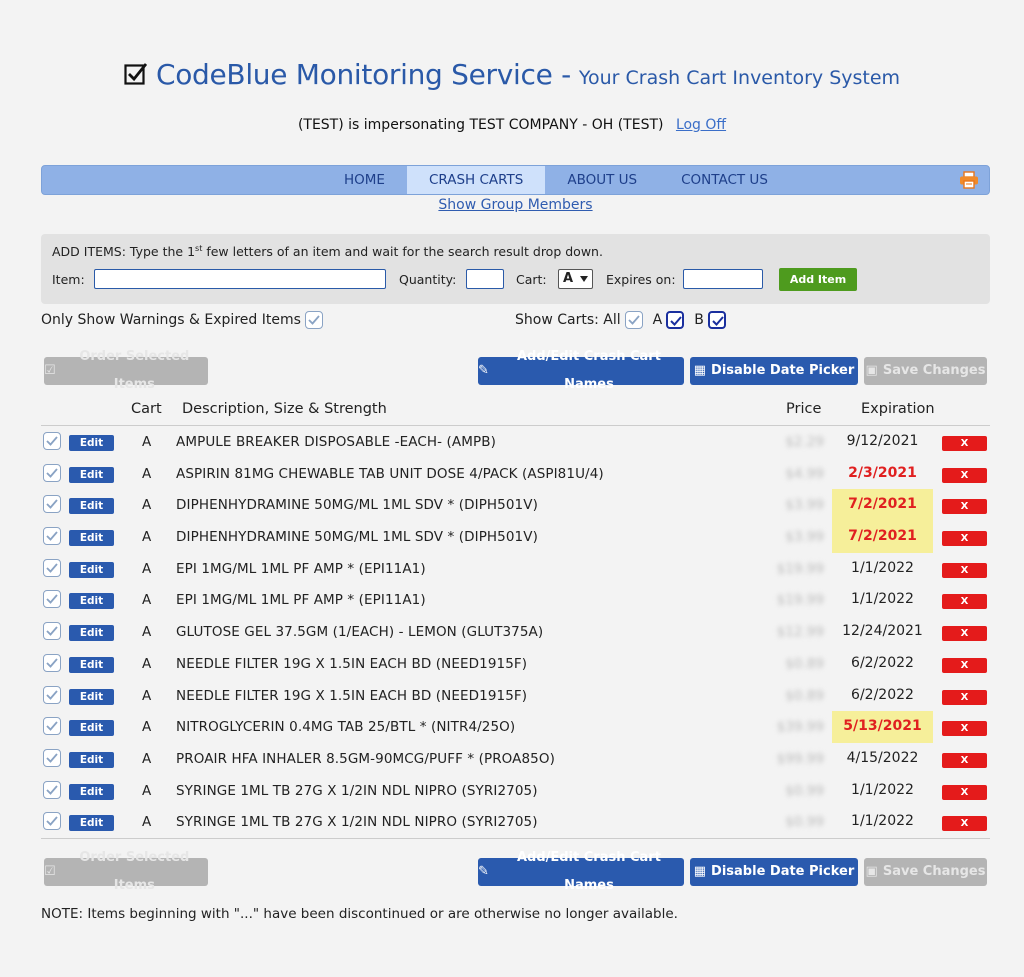 Image resolution: width=1024 pixels, height=977 pixels. Describe the element at coordinates (804, 473) in the screenshot. I see `row-price: $4.99` at that location.